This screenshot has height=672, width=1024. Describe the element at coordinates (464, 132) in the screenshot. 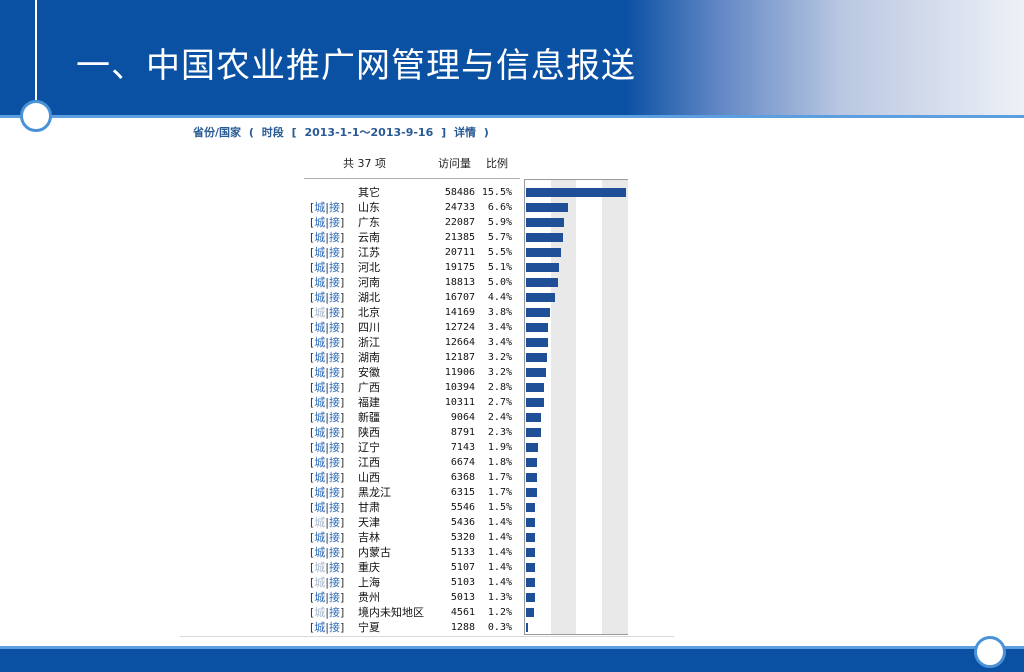

I see `details-link: 详情` at that location.